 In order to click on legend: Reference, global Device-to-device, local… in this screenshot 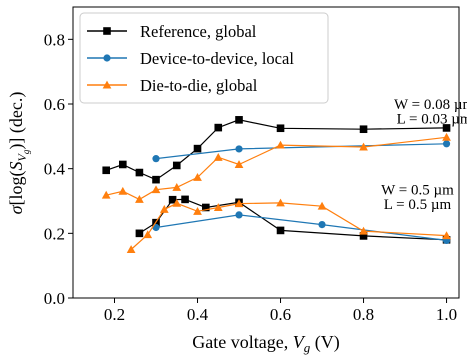, I will do `click(204, 58)`.